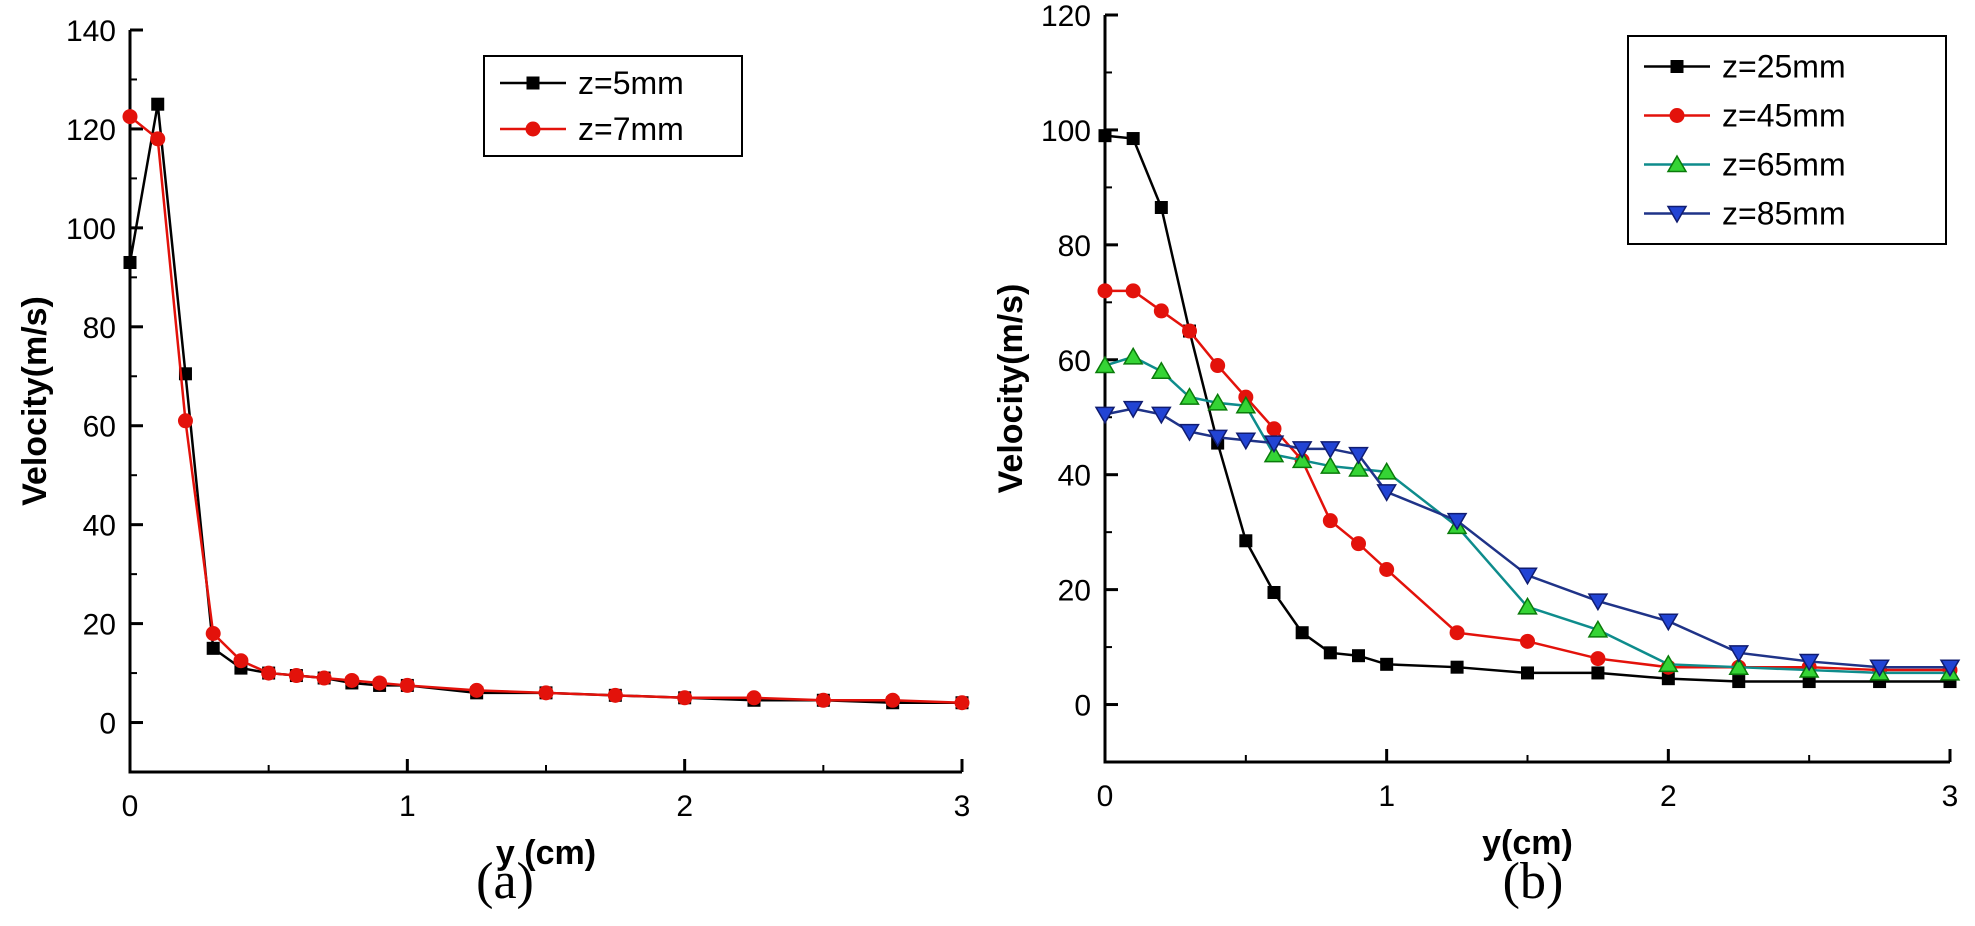 The width and height of the screenshot is (1975, 926). I want to click on x-axis-title: y(cm), so click(1527, 843).